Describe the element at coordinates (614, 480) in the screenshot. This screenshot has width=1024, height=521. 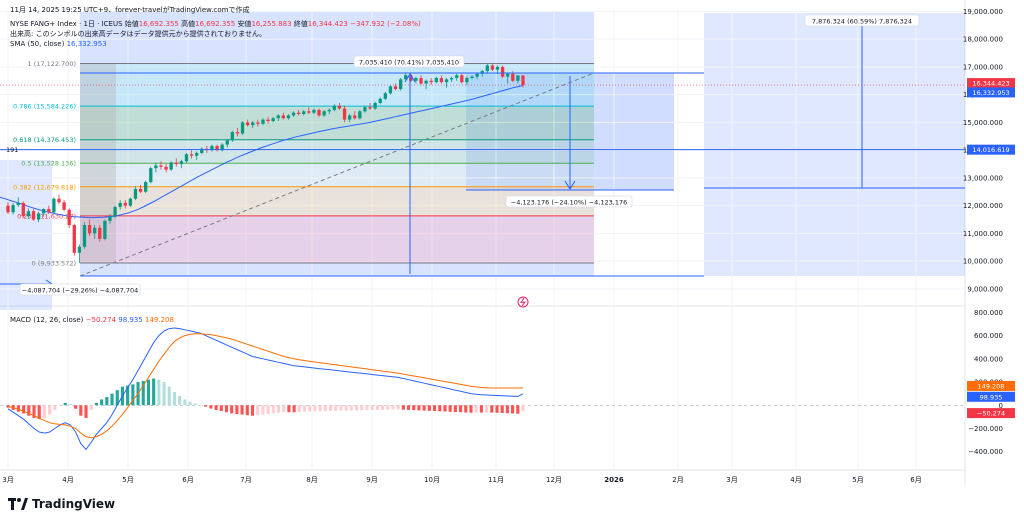
I see `time-tick-label: 2026` at that location.